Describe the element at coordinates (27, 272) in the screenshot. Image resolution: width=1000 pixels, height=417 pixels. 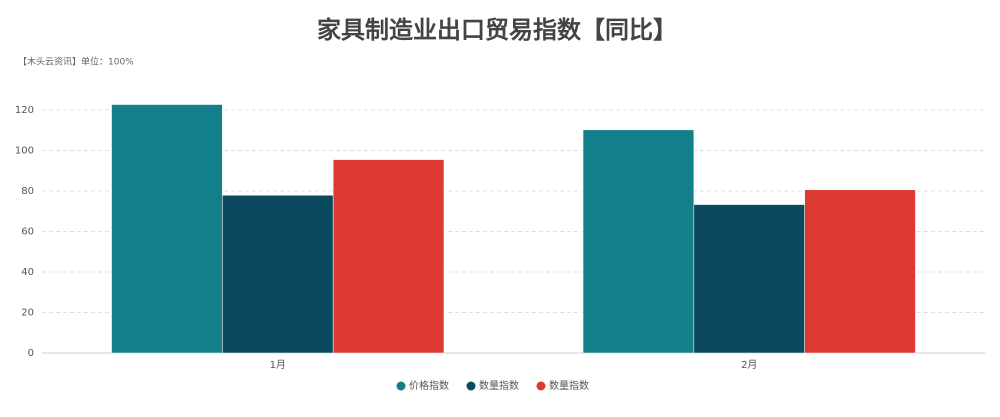
I see `y-tick-label: 40` at that location.